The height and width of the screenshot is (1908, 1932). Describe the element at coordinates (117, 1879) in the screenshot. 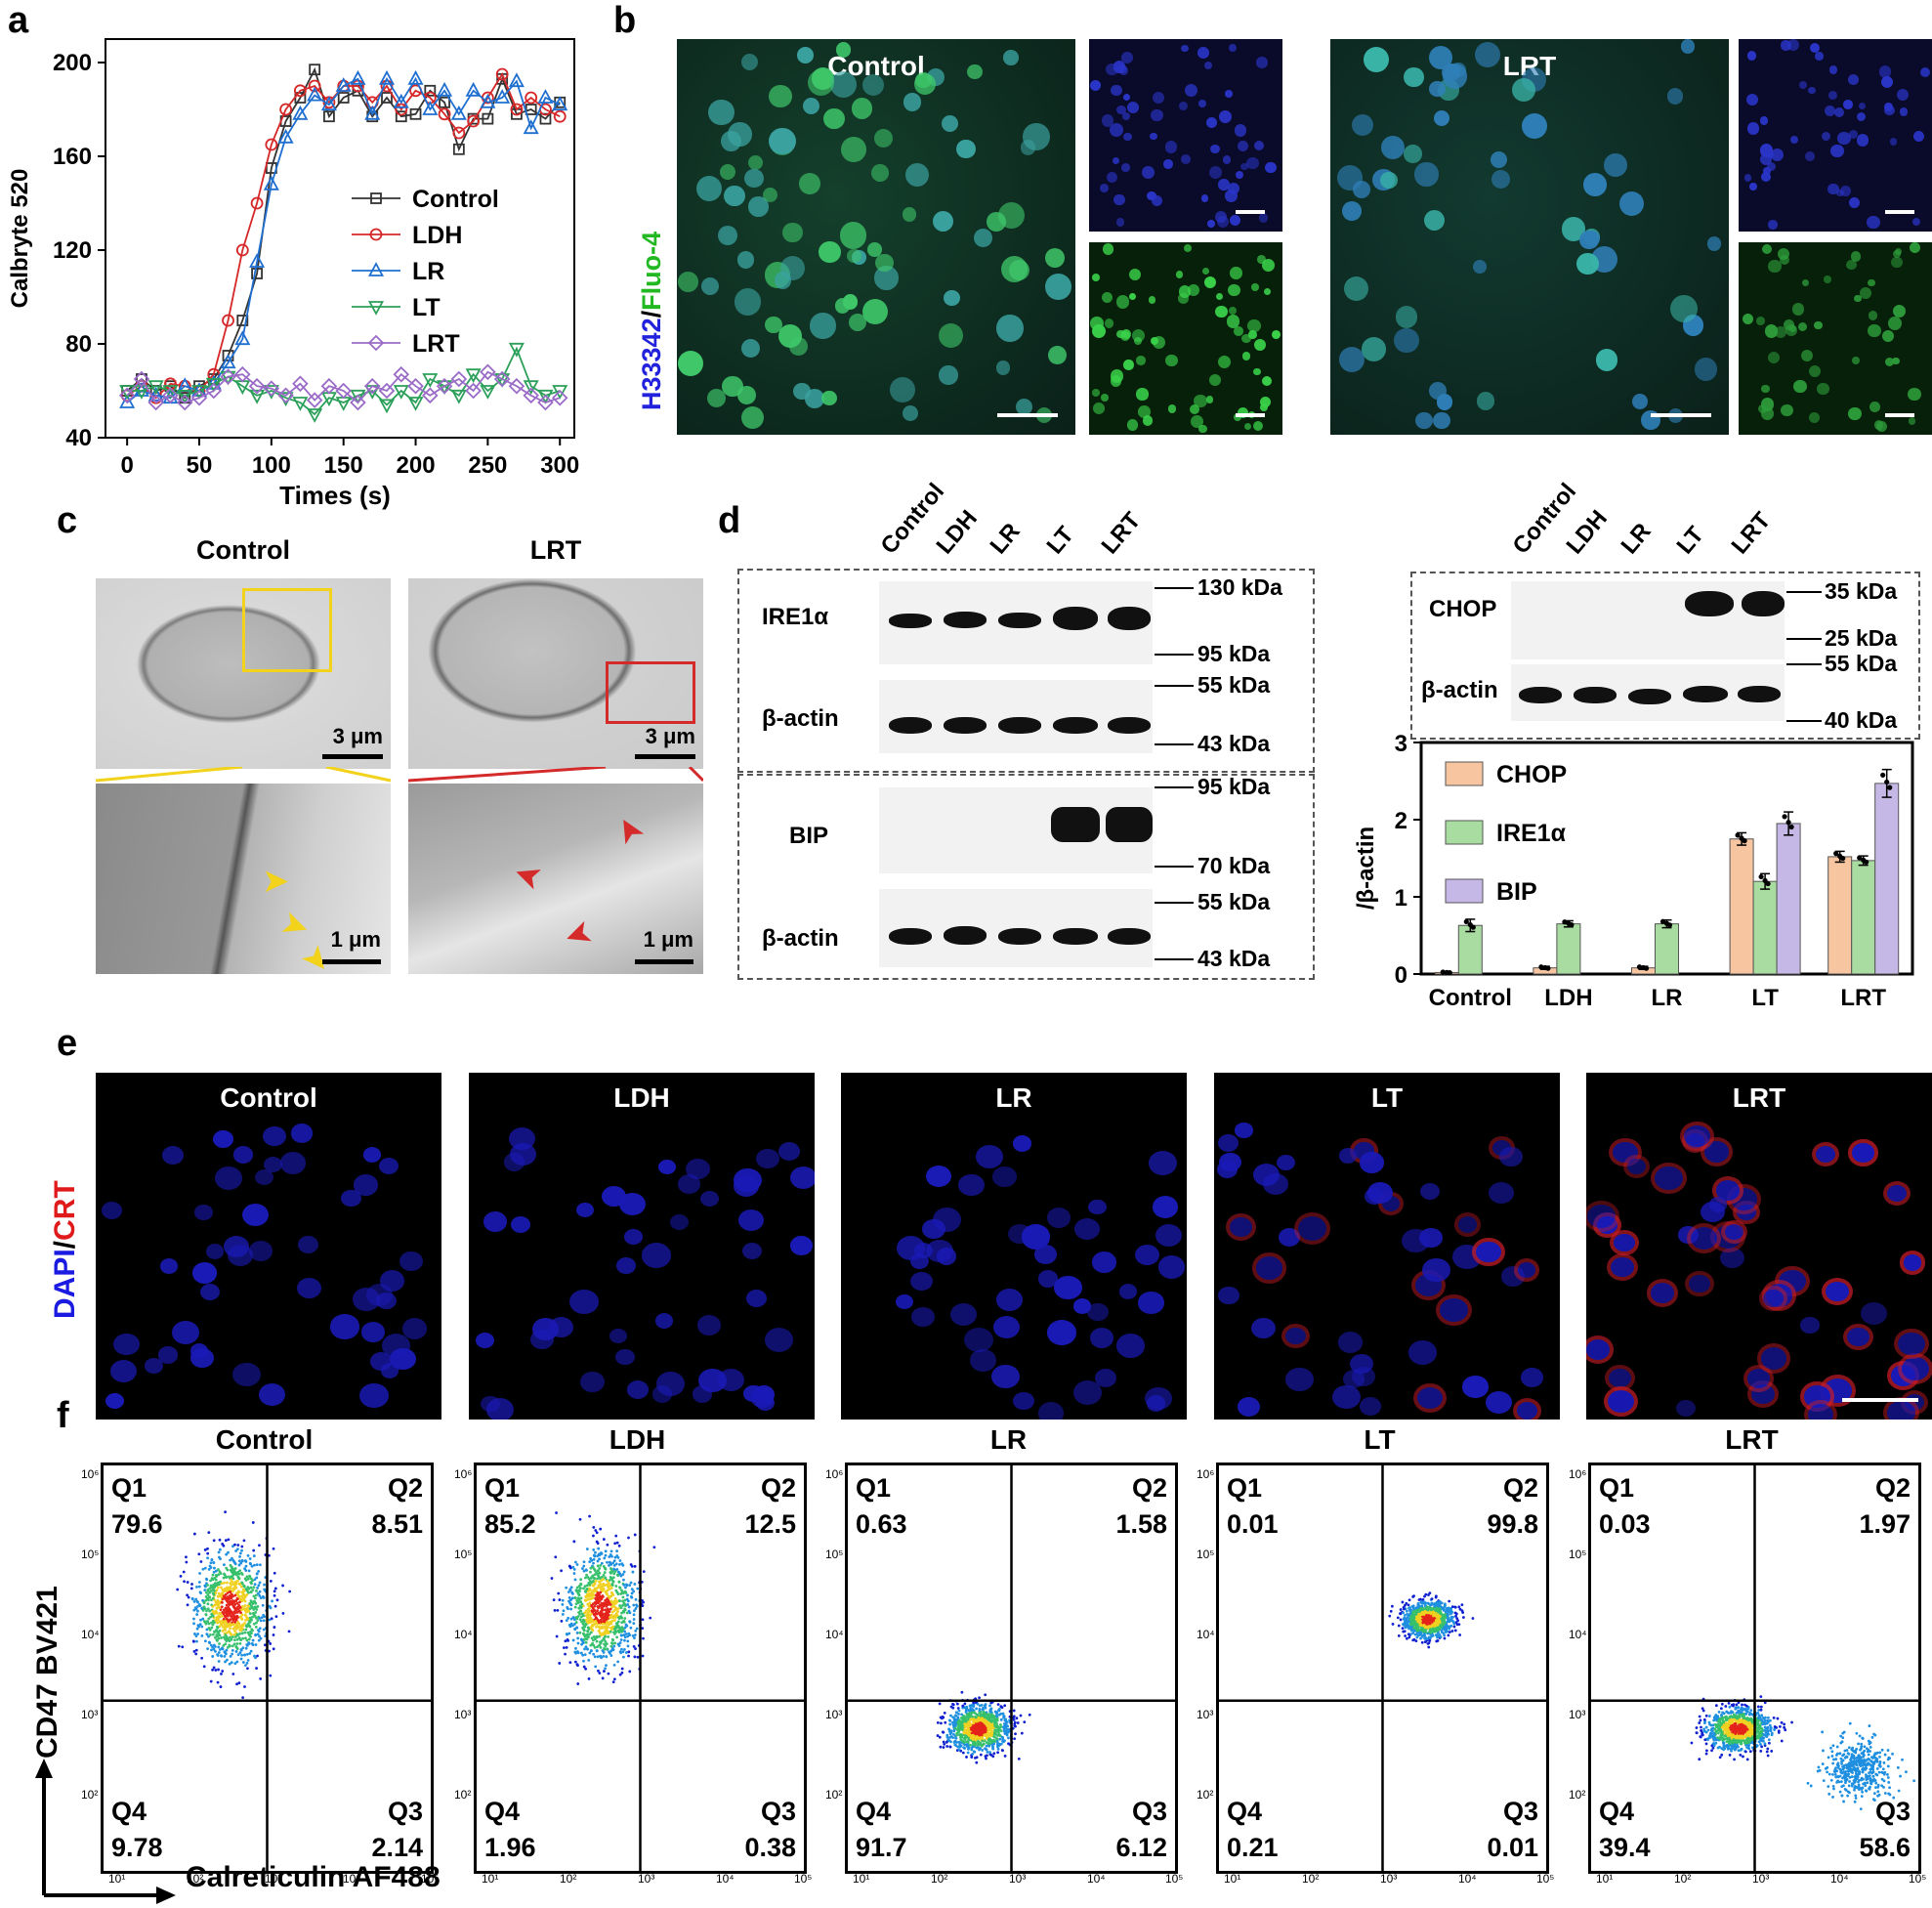

I see `x-tick-label: 10¹` at that location.